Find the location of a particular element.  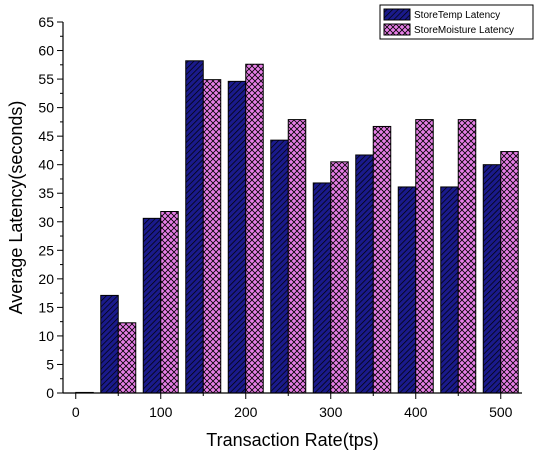

y-tick-label-20: 20 is located at coordinates (46, 279).